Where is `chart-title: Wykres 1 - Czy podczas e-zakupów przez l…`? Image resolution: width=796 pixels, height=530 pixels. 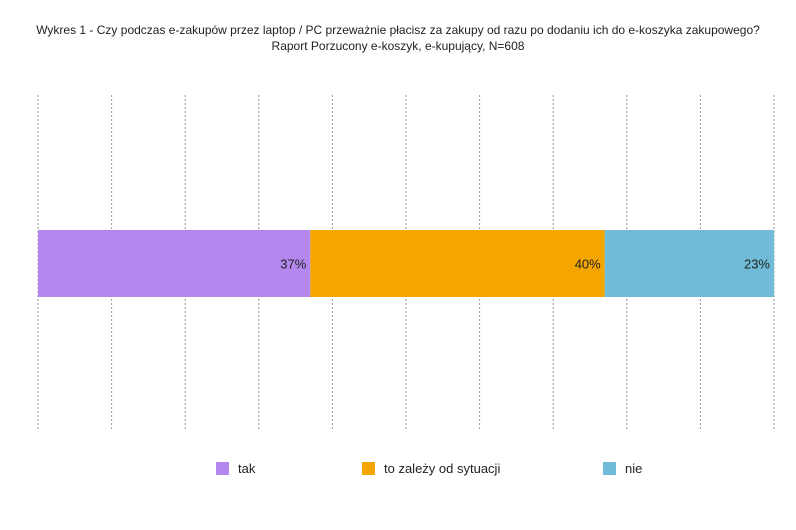 chart-title: Wykres 1 - Czy podczas e-zakupów przez l… is located at coordinates (398, 30).